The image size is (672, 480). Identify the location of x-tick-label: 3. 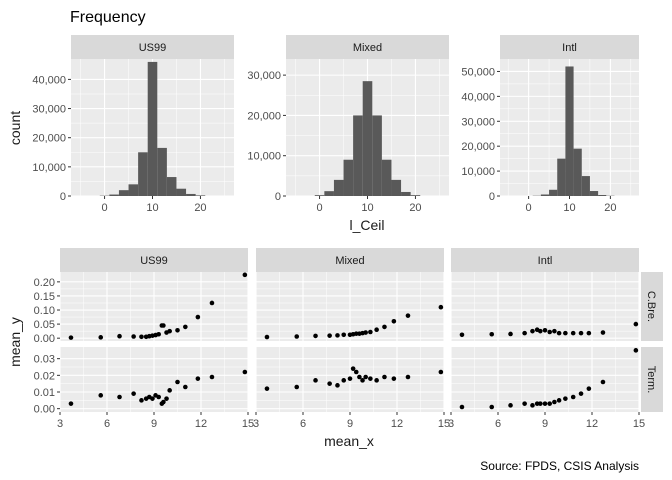
(60, 424).